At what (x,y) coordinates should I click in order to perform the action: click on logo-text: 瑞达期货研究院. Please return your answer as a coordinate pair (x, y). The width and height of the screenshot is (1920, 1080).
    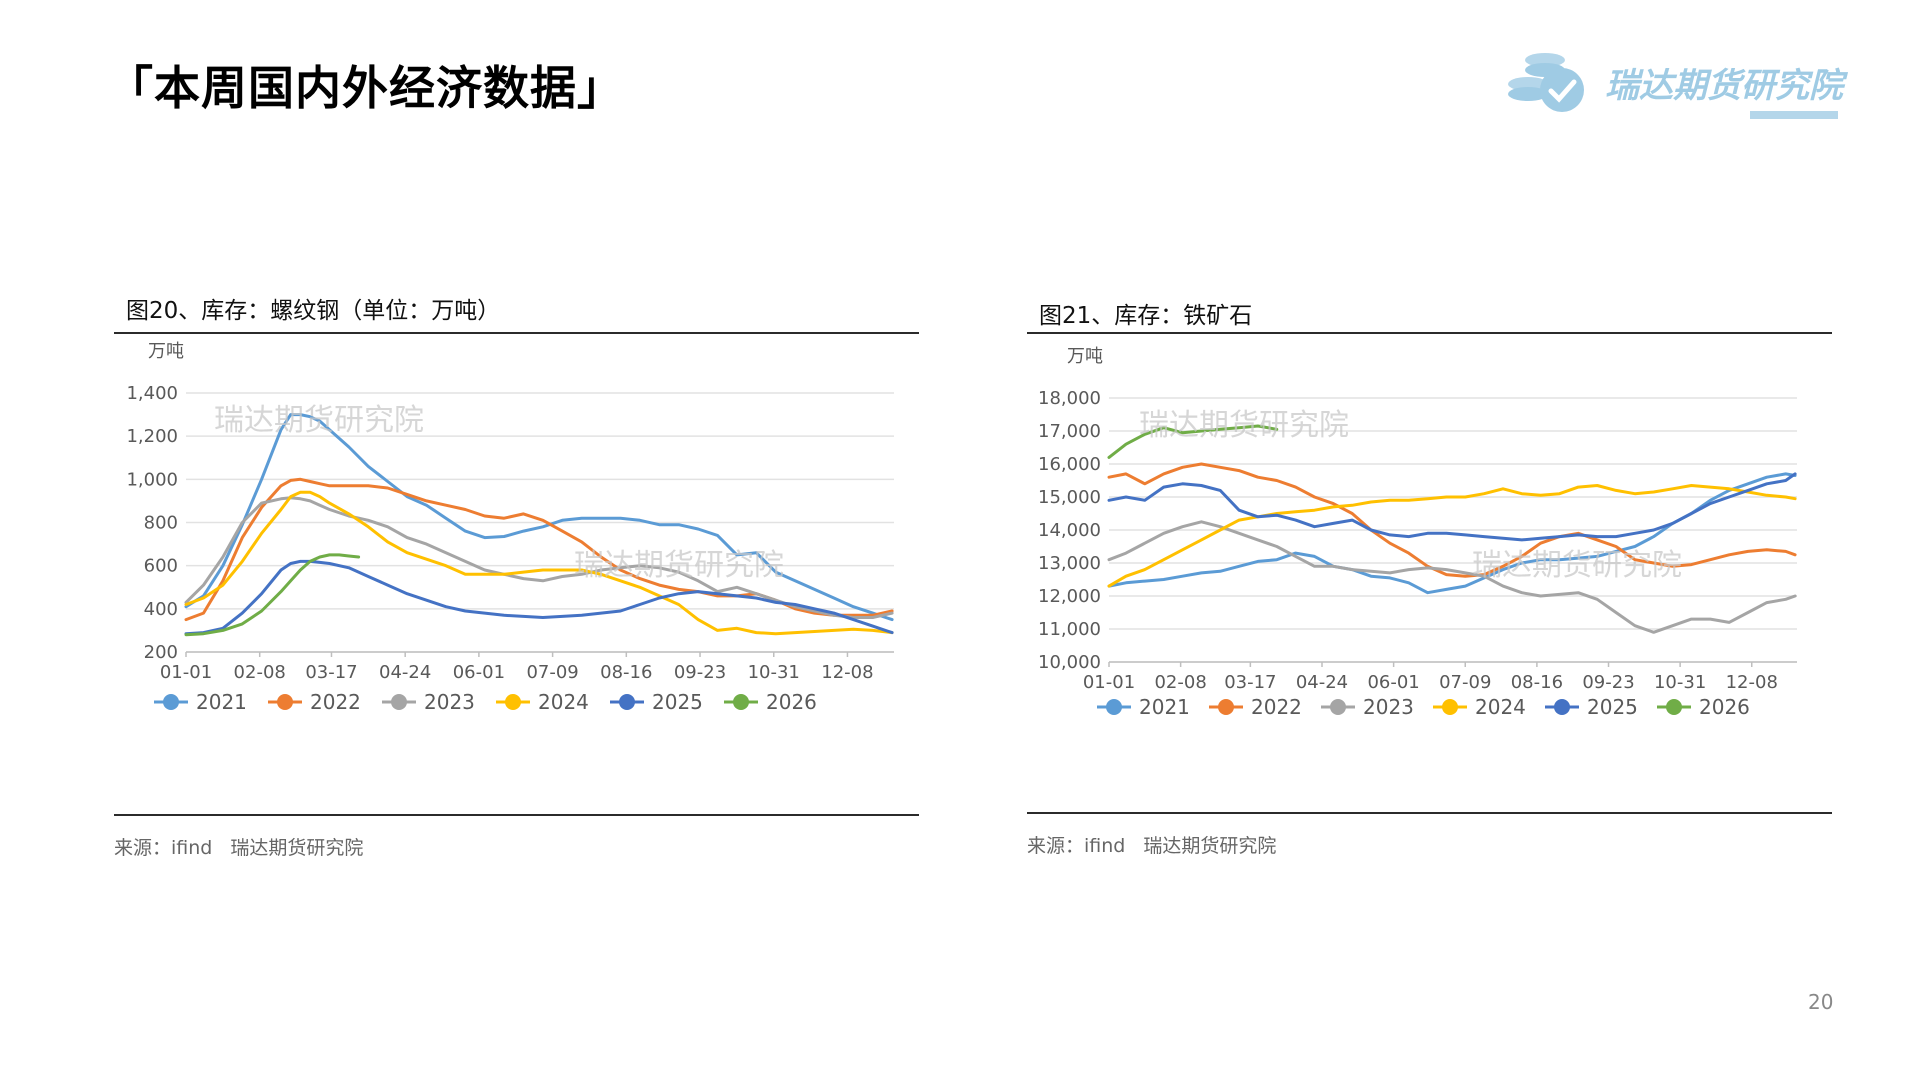
    Looking at the image, I should click on (1724, 86).